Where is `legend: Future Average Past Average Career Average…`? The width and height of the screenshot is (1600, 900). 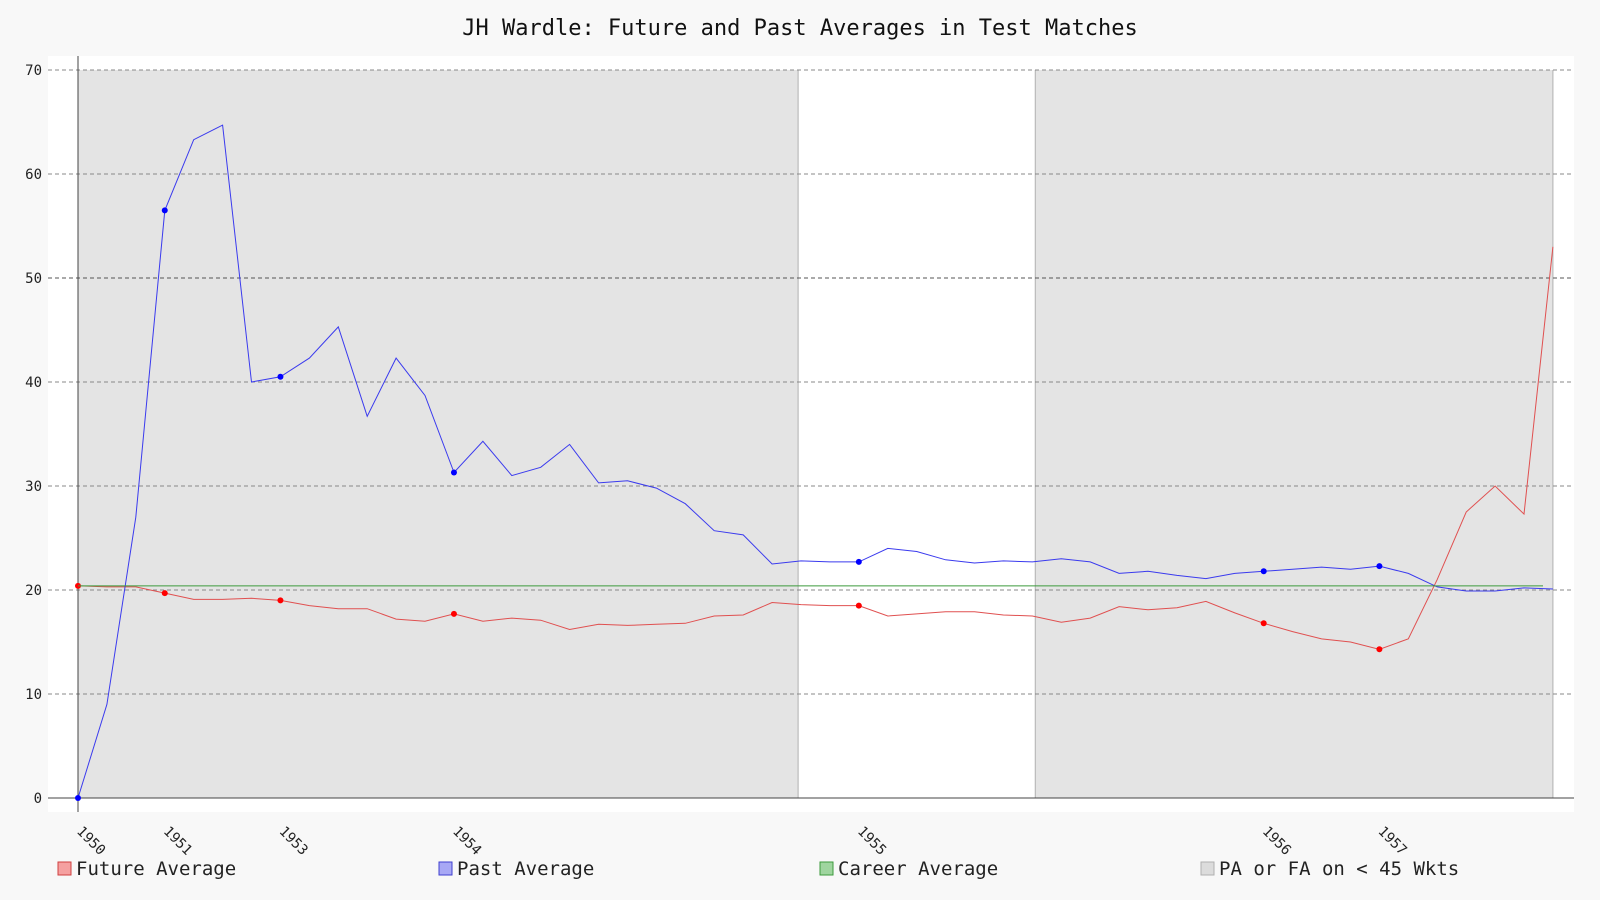 legend: Future Average Past Average Career Average… is located at coordinates (758, 869).